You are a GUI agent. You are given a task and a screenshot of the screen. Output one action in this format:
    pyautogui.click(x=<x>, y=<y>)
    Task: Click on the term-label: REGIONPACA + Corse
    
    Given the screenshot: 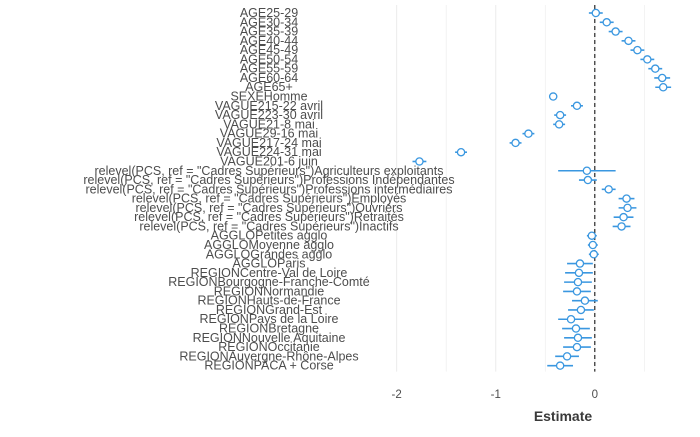 What is the action you would take?
    pyautogui.click(x=268, y=366)
    